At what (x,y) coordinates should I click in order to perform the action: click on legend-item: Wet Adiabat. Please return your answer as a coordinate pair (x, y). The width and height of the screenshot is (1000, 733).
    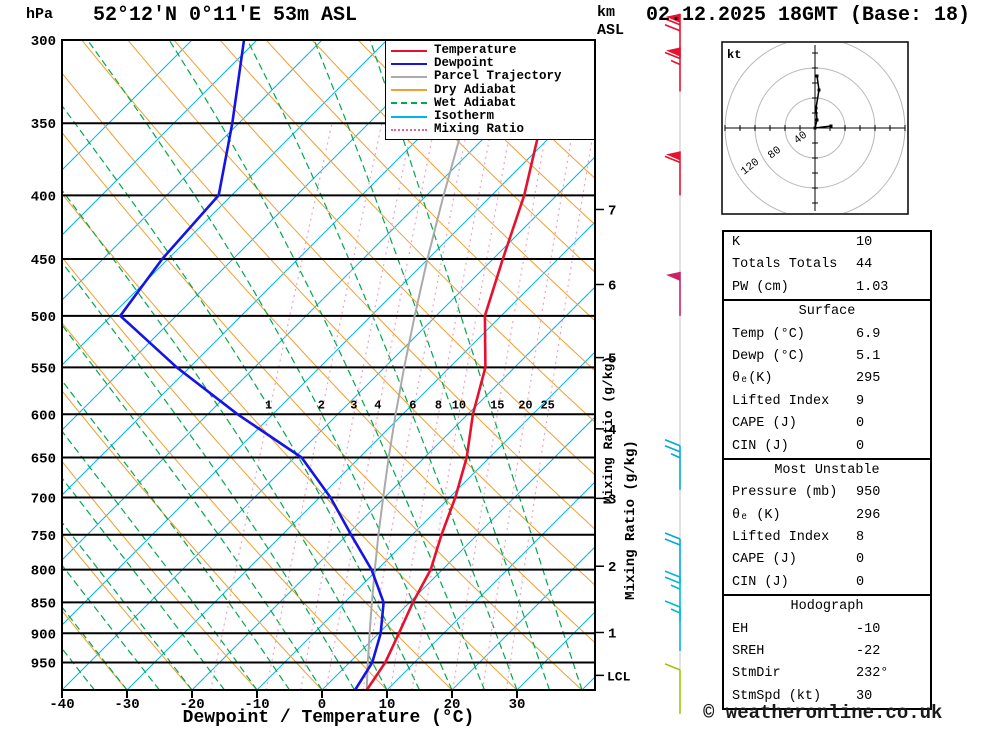
    Looking at the image, I should click on (490, 103).